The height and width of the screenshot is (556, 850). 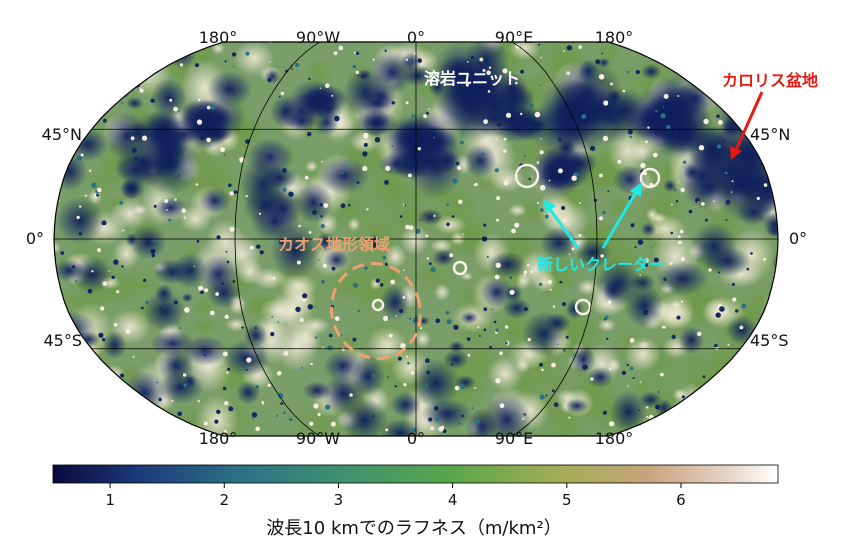 I want to click on right-lat-label: 0°, so click(x=798, y=238).